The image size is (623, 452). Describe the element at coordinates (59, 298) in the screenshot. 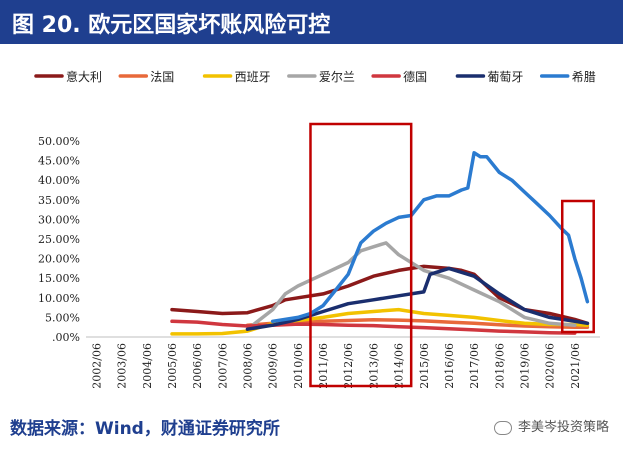

I see `y-tick-label: 10.00%` at that location.